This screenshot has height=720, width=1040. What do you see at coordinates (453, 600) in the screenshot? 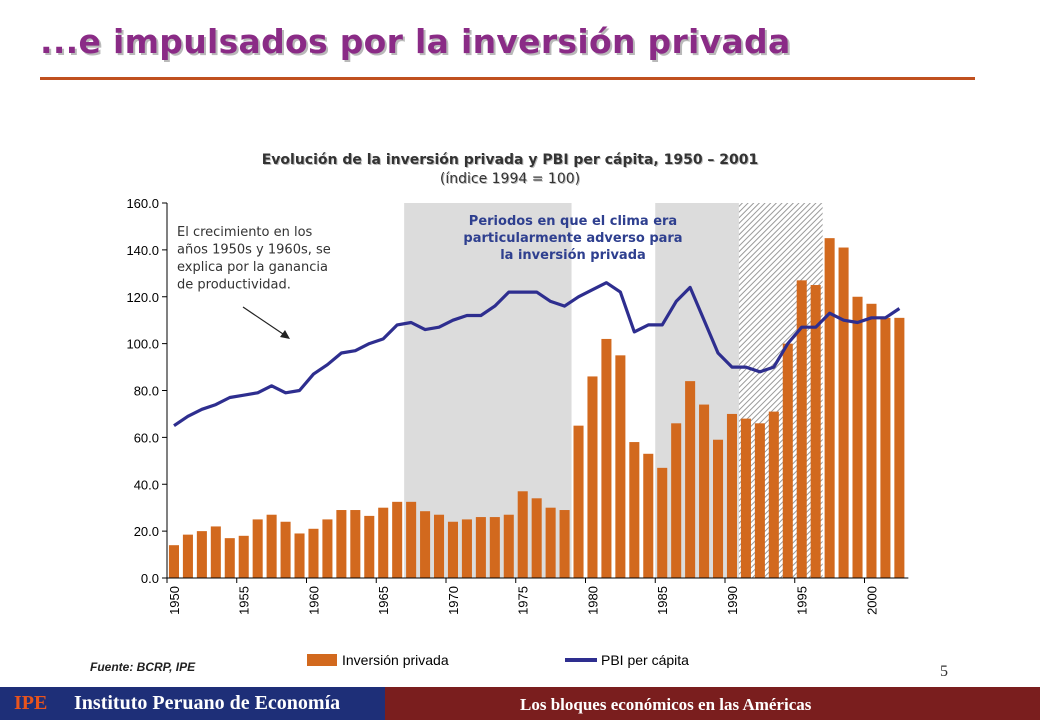
I see `x-tick-label-1970: 1970` at bounding box center [453, 600].